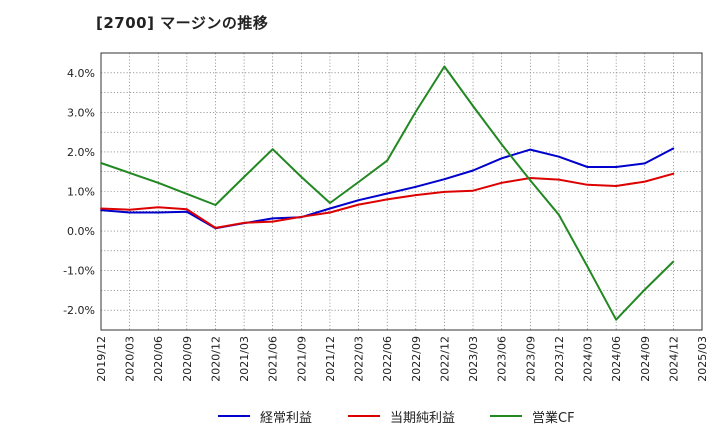 The image size is (720, 440). I want to click on x-tick-label: 2020/12, so click(215, 359).